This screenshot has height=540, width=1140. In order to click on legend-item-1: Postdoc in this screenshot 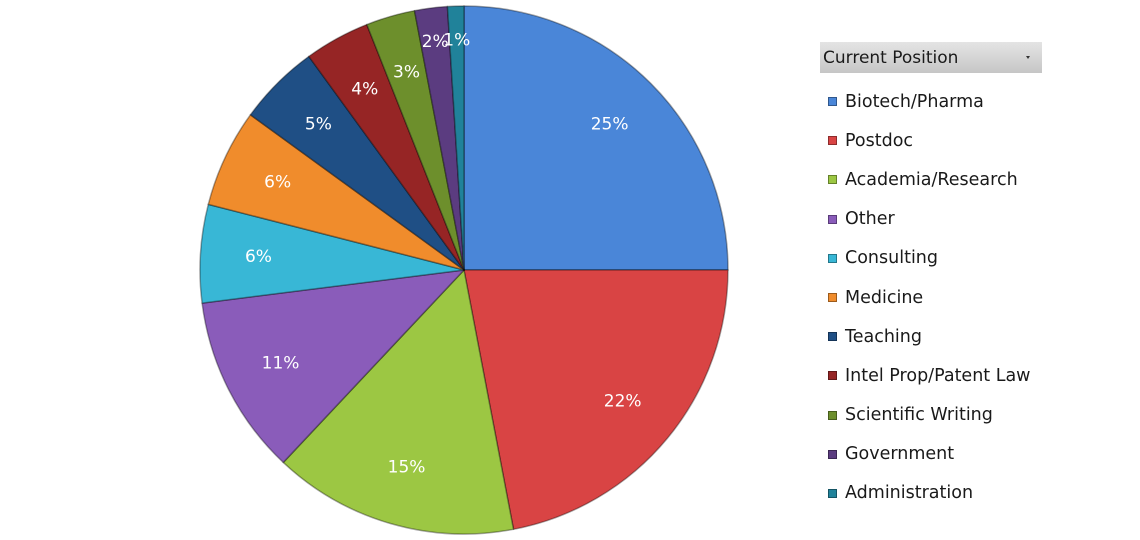, I will do `click(935, 140)`.